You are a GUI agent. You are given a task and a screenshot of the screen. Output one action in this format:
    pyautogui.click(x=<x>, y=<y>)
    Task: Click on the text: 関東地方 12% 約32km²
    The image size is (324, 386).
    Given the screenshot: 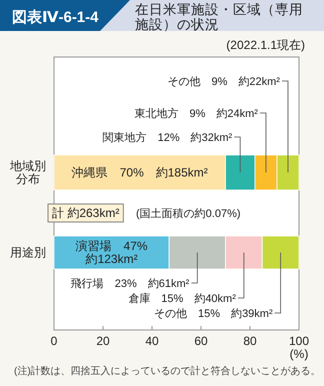 What is the action you would take?
    pyautogui.click(x=167, y=138)
    